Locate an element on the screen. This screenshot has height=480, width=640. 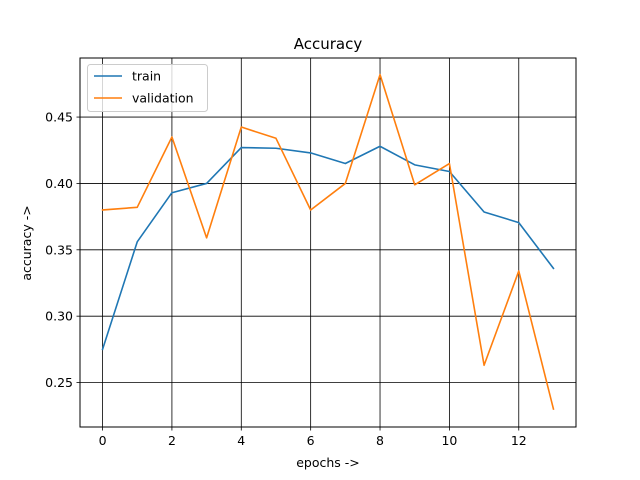
chart-title: Accuracy is located at coordinates (328, 44).